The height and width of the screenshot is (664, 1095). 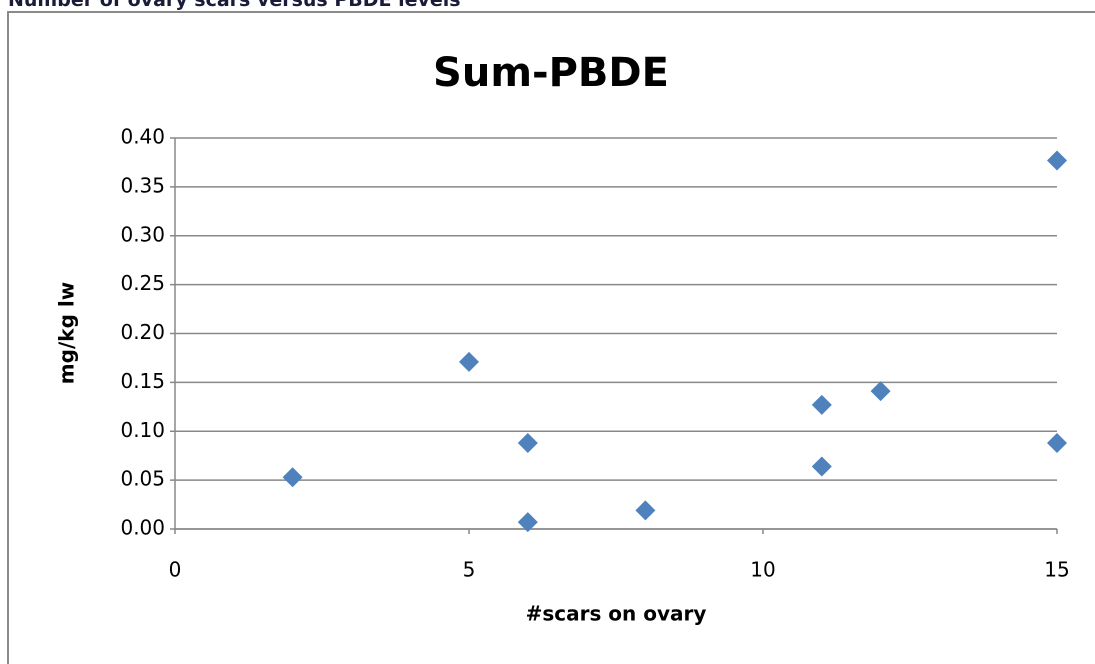 What do you see at coordinates (67, 333) in the screenshot?
I see `y-axis-title: mg/kg lw` at bounding box center [67, 333].